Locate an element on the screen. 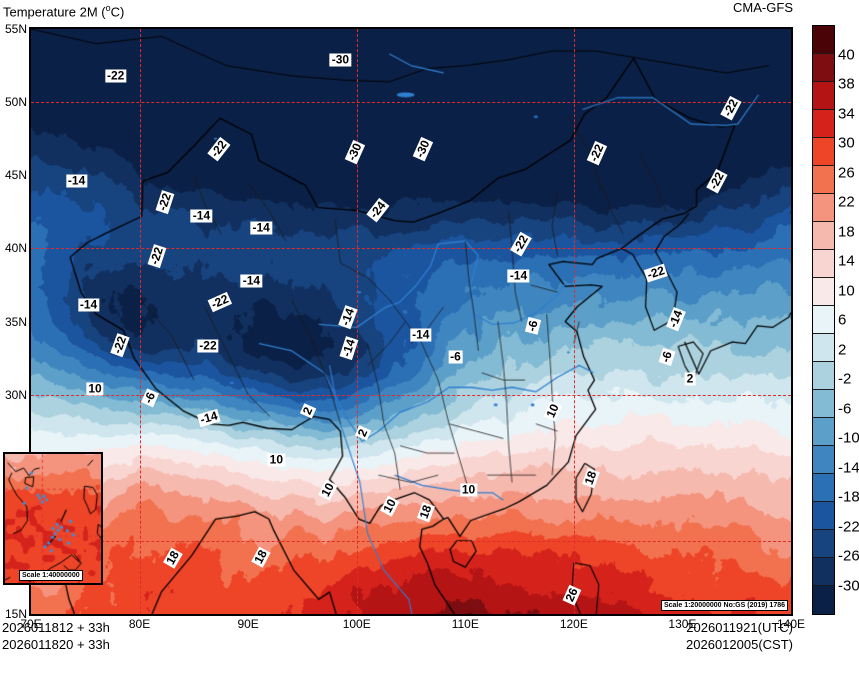 The width and height of the screenshot is (859, 673). contour-label: -30 is located at coordinates (340, 59).